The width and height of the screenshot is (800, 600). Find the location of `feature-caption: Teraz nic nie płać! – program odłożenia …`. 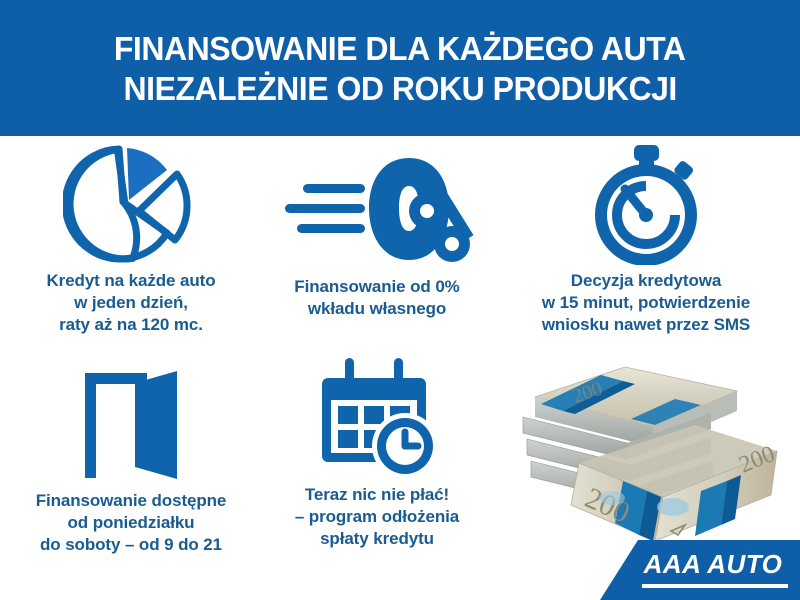

feature-caption: Teraz nic nie płać! – program odłożenia … is located at coordinates (377, 516).